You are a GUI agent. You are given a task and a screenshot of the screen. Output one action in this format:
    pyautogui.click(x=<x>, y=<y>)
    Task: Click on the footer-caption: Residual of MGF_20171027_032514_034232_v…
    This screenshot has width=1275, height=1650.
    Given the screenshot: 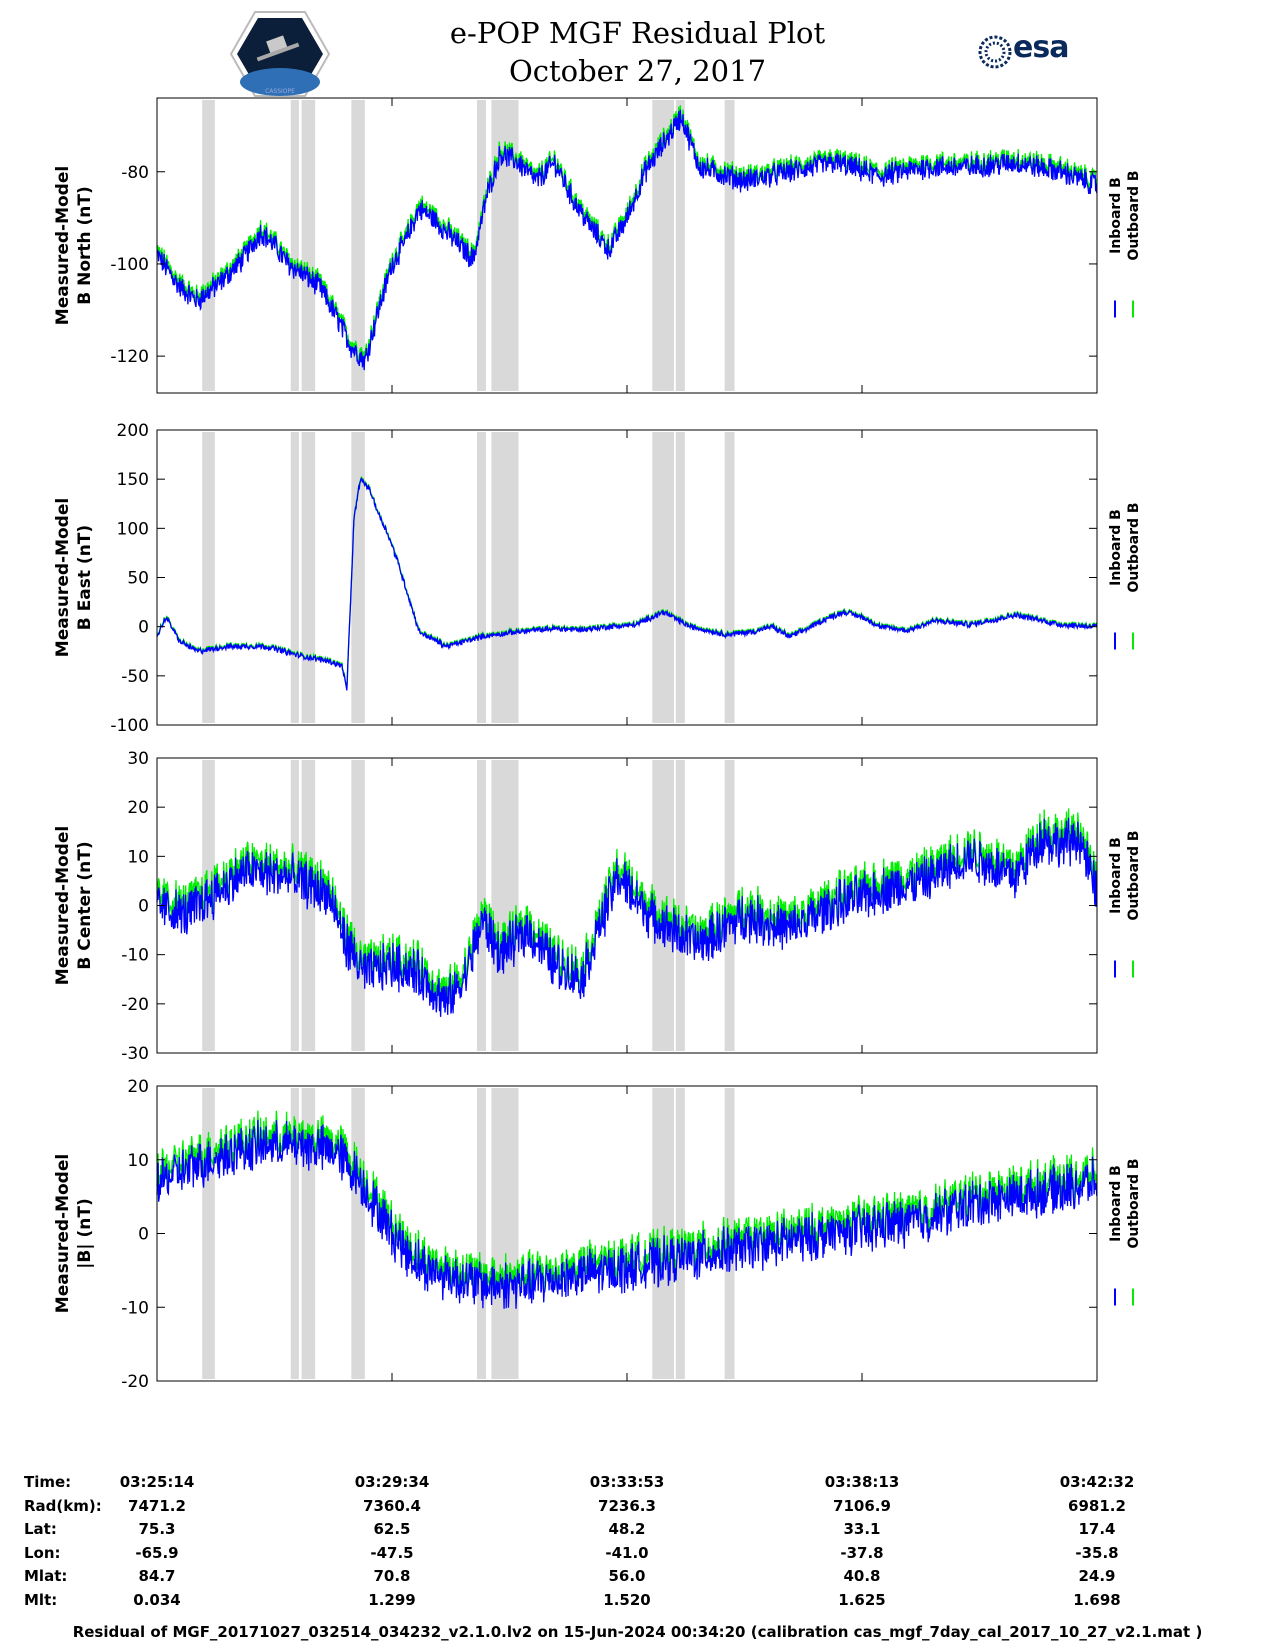 What is the action you would take?
    pyautogui.click(x=637, y=1632)
    